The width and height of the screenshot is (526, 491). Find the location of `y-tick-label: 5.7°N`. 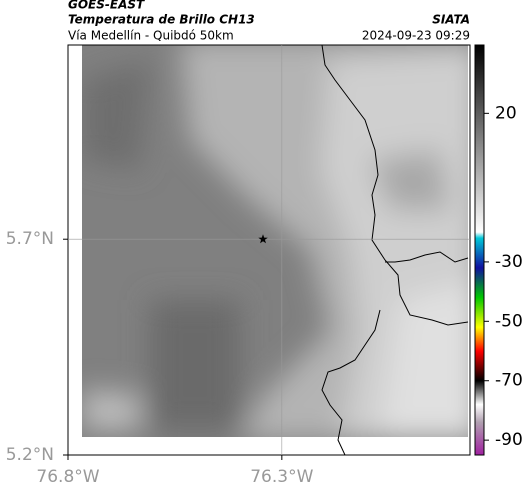

y-tick-label: 5.7°N is located at coordinates (30, 239).